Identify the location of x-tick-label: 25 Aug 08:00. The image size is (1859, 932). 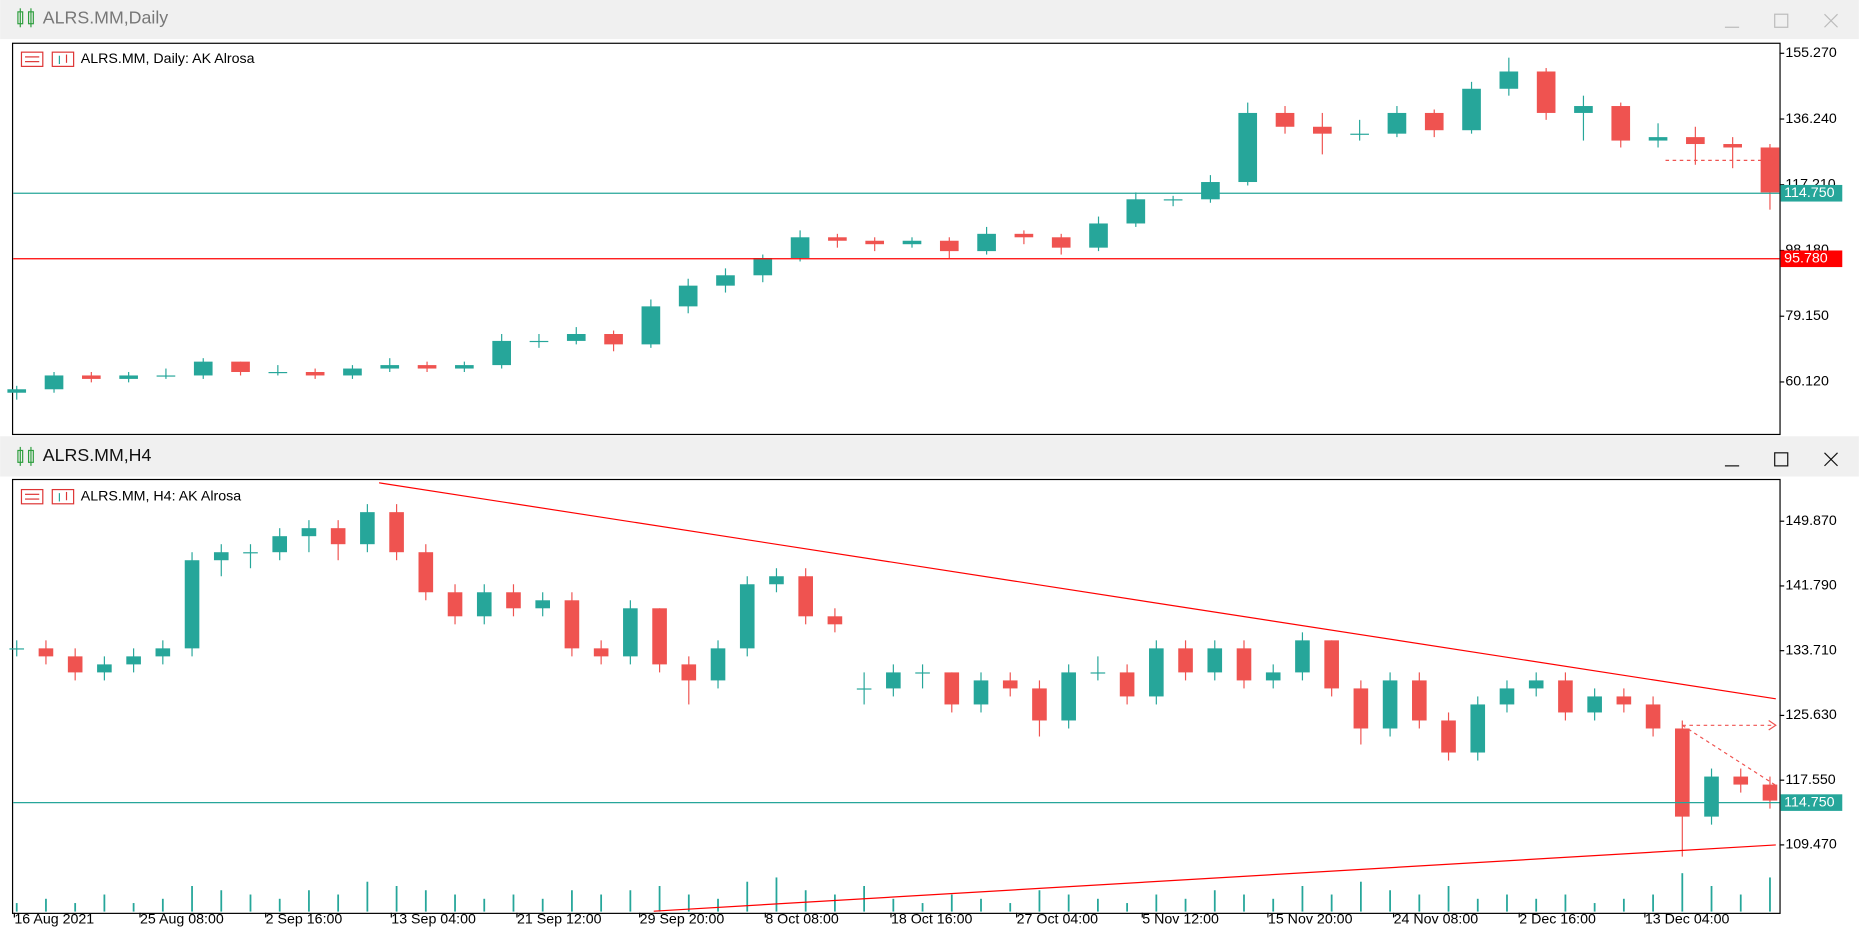
(182, 919).